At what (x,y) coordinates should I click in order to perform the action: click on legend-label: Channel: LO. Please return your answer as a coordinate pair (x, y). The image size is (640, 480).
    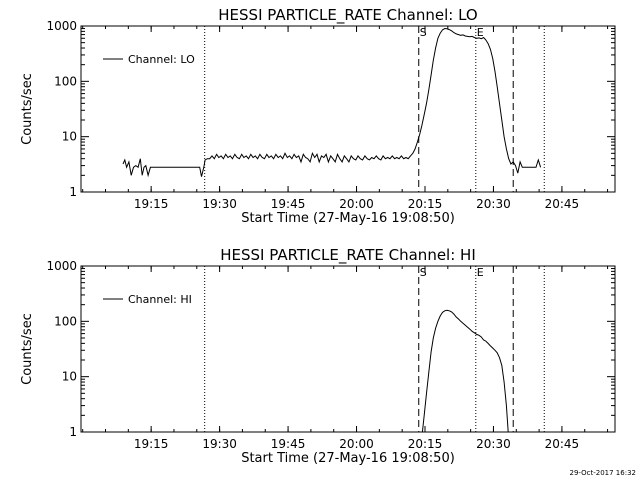
    Looking at the image, I should click on (161, 59).